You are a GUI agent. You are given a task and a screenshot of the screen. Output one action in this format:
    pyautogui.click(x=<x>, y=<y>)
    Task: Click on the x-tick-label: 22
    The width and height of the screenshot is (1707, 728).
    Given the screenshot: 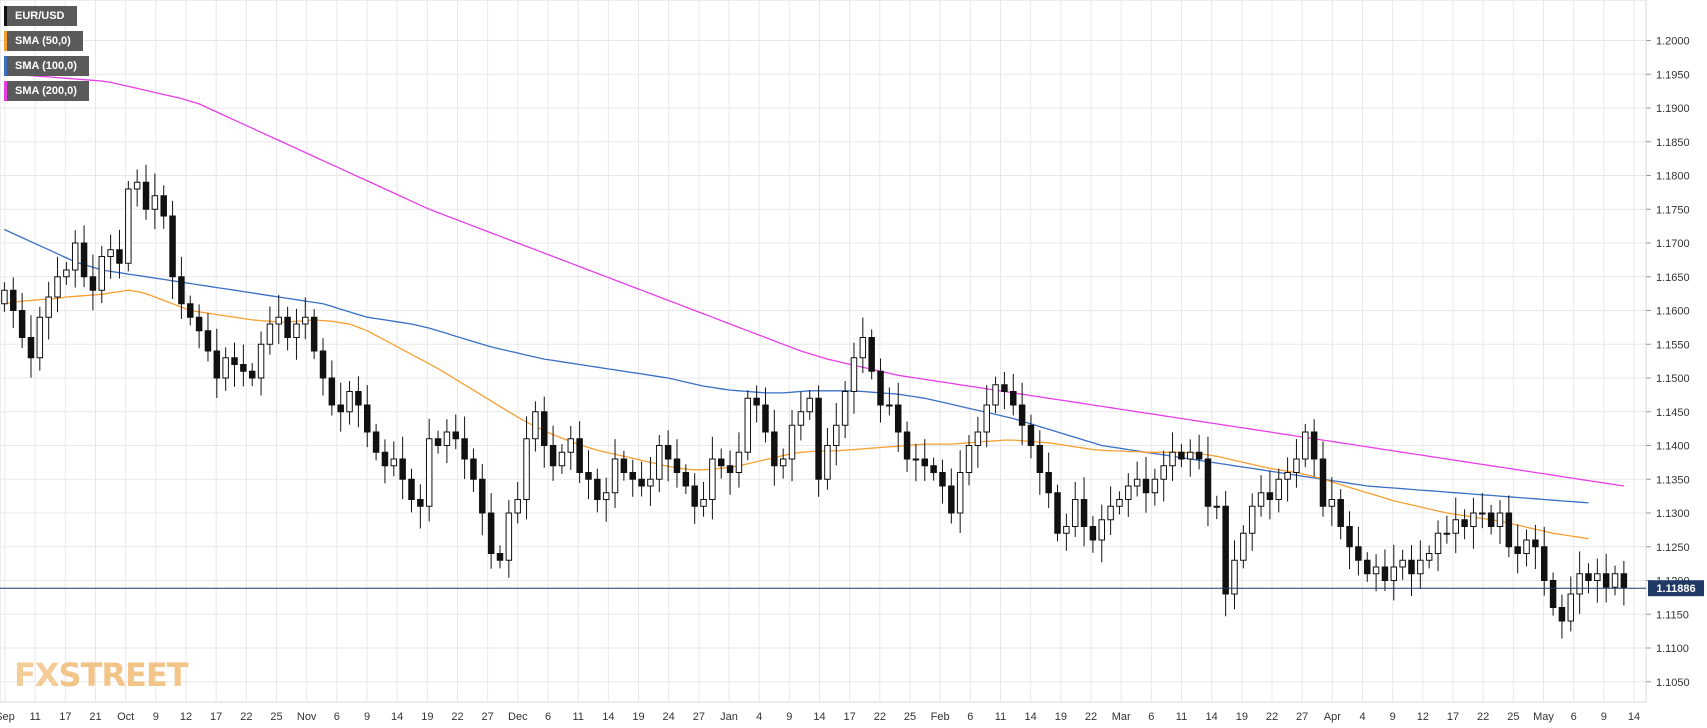 What is the action you would take?
    pyautogui.click(x=246, y=717)
    